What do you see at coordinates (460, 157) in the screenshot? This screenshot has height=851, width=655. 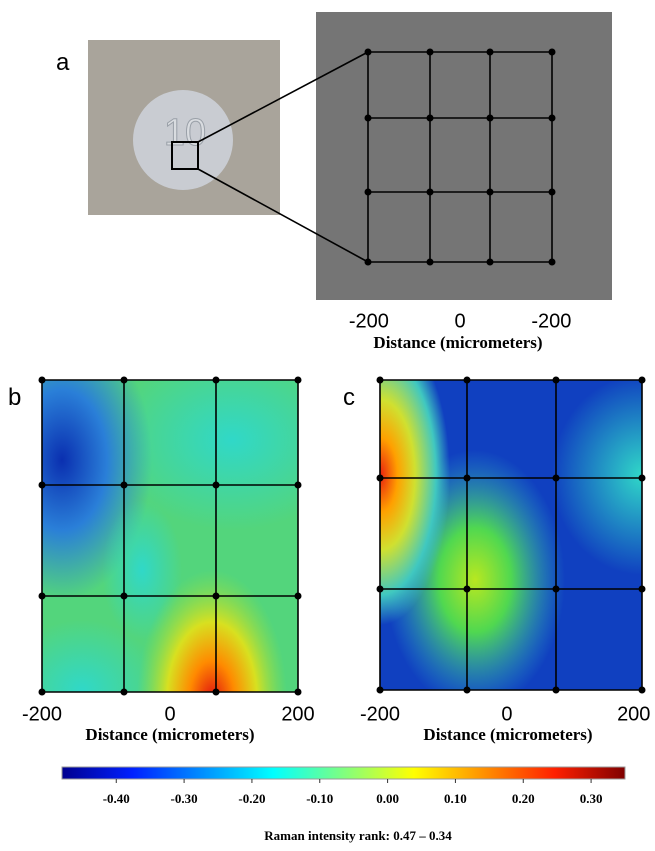 I see `grid-a` at bounding box center [460, 157].